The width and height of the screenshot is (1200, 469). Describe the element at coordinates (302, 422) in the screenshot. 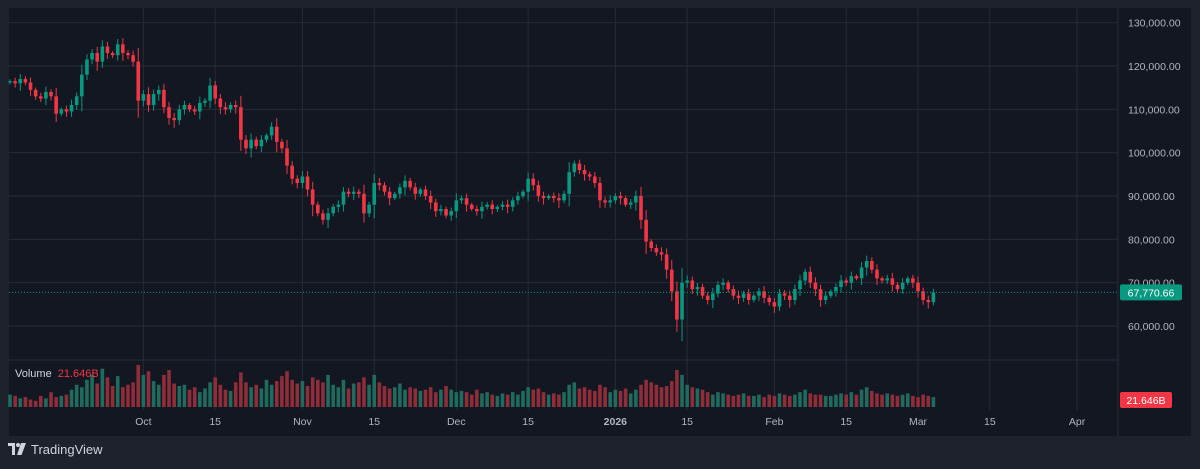

I see `time-tick-label: Nov` at that location.